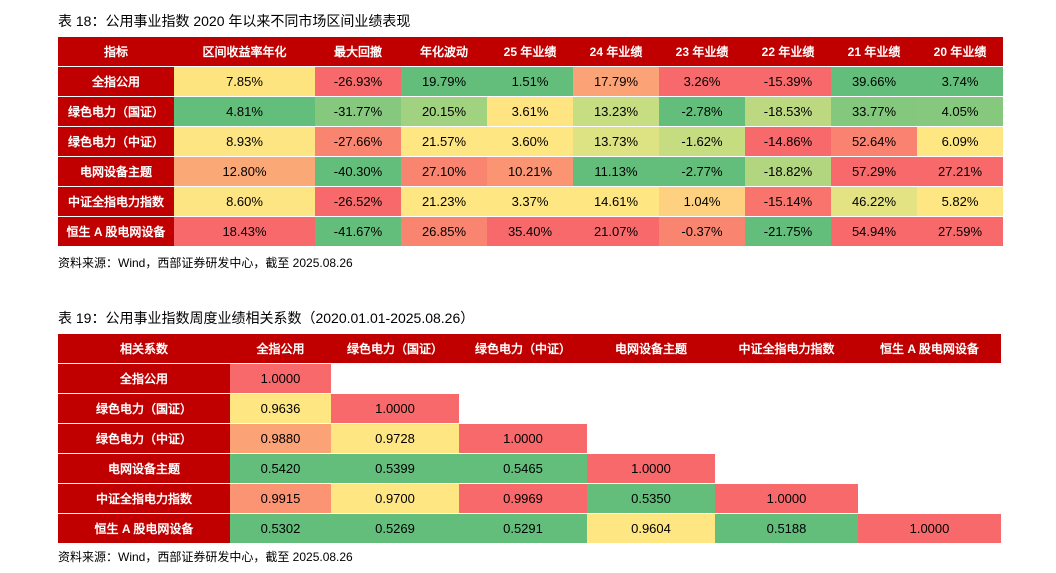 The image size is (1056, 573). I want to click on row-header: 绿色电力（中证）, so click(144, 438).